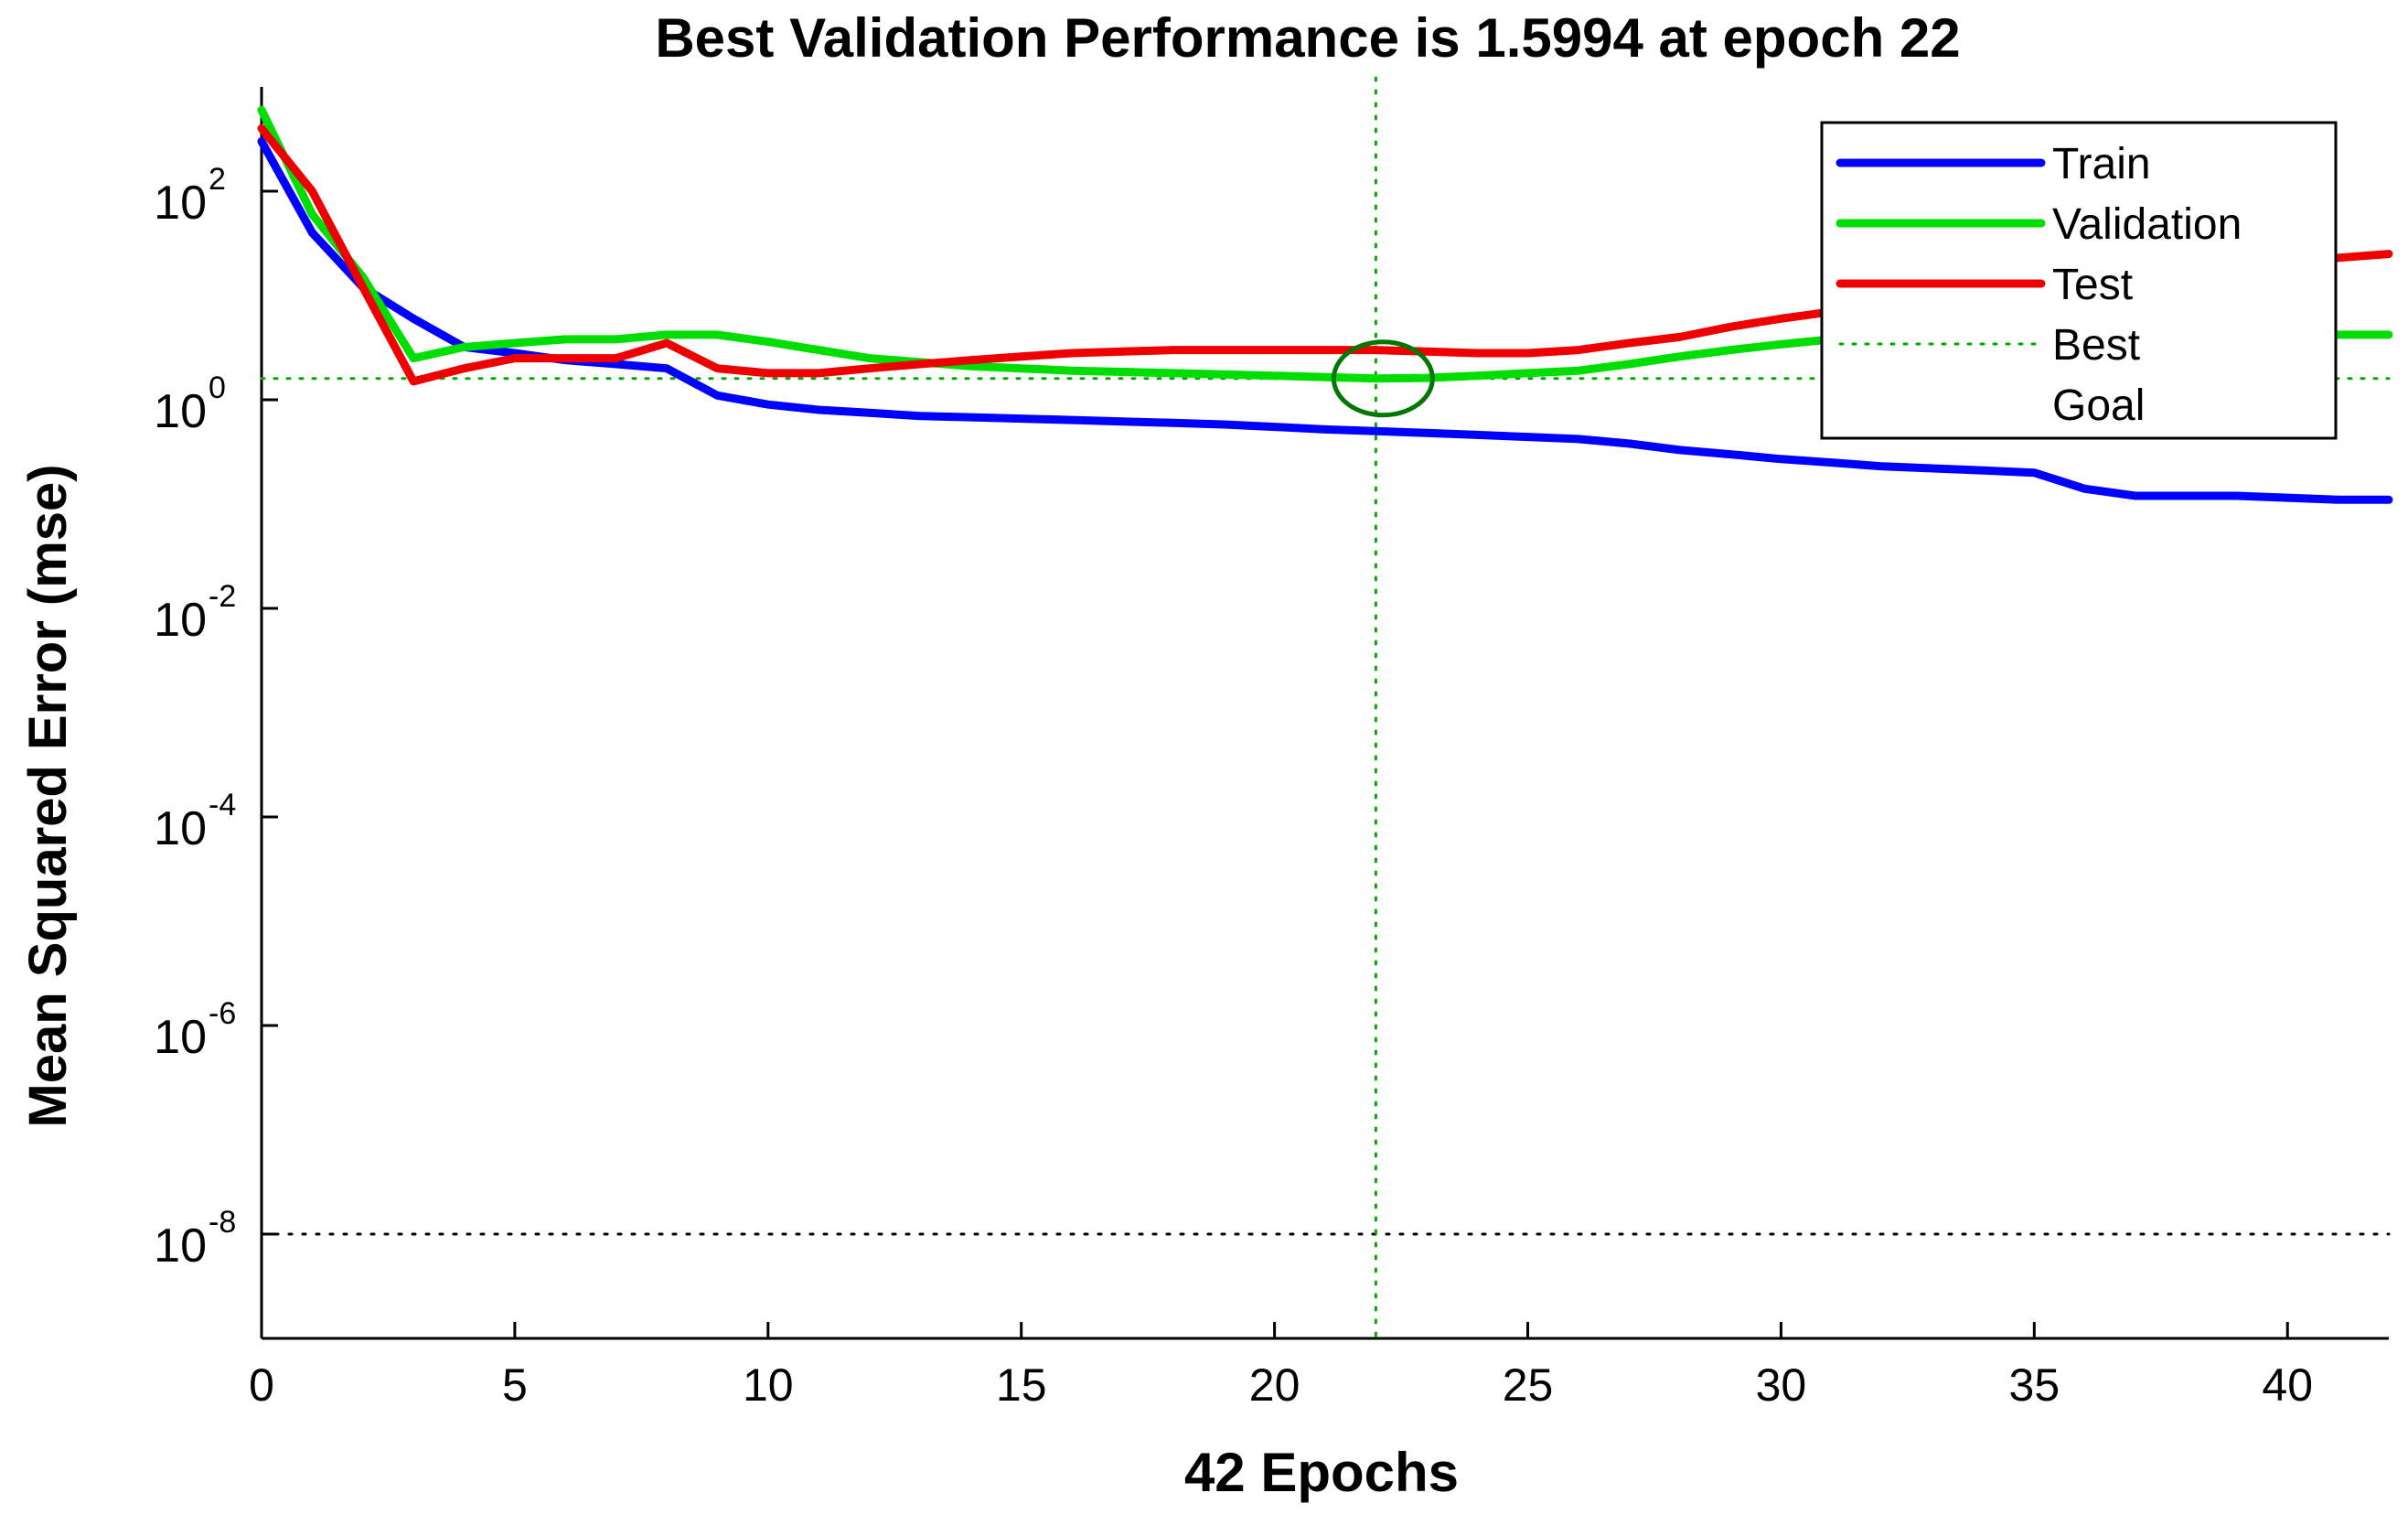  I want to click on y-tick-label-2: 10, so click(180, 203).